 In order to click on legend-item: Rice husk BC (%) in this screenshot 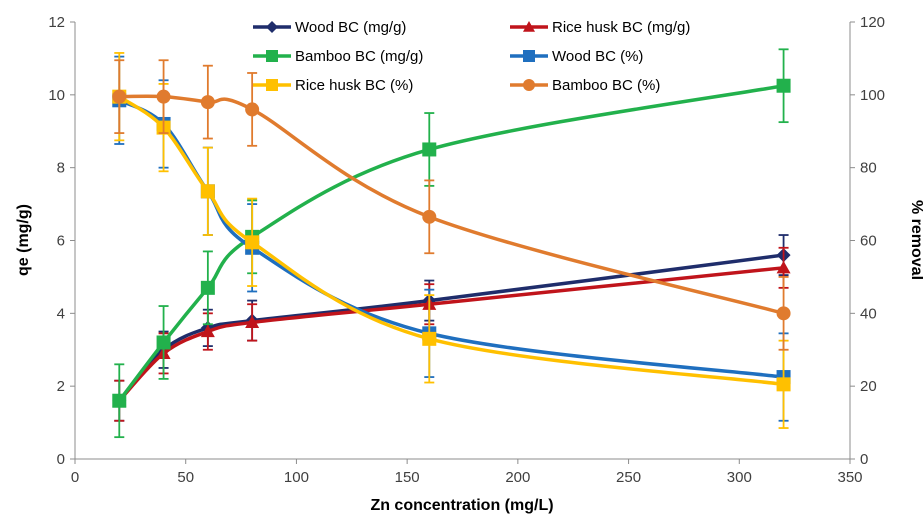, I will do `click(333, 85)`.